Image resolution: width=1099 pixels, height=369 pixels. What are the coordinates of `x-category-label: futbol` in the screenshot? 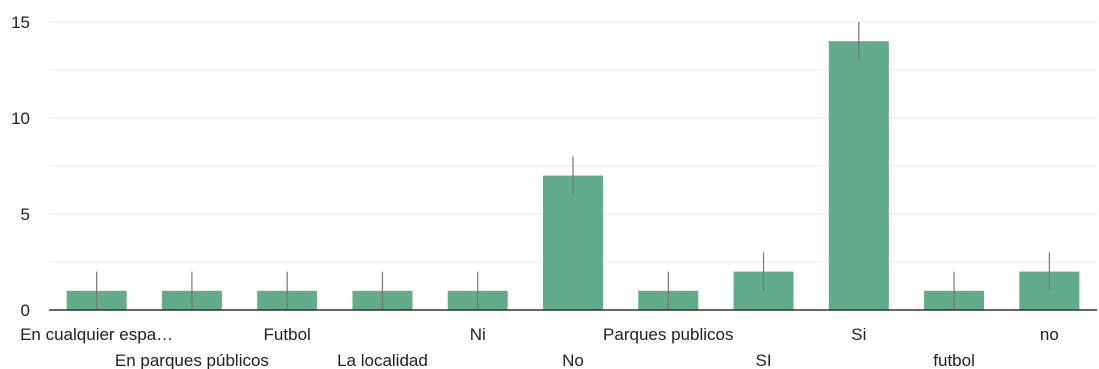 It's located at (954, 360).